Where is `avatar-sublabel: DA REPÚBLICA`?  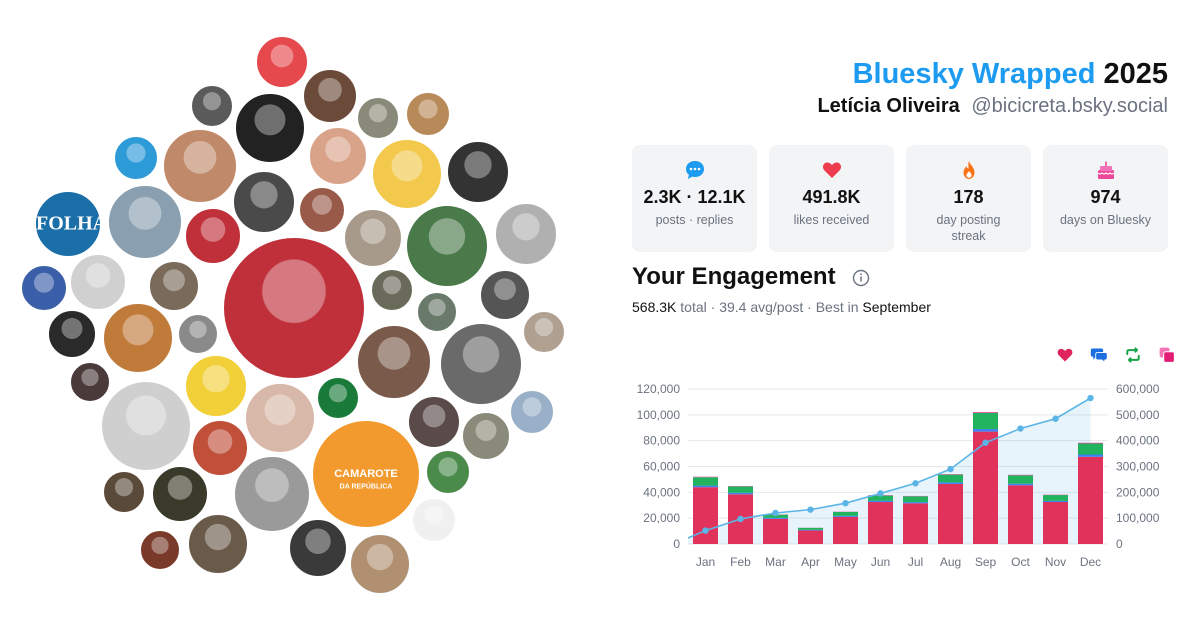 avatar-sublabel: DA REPÚBLICA is located at coordinates (366, 487).